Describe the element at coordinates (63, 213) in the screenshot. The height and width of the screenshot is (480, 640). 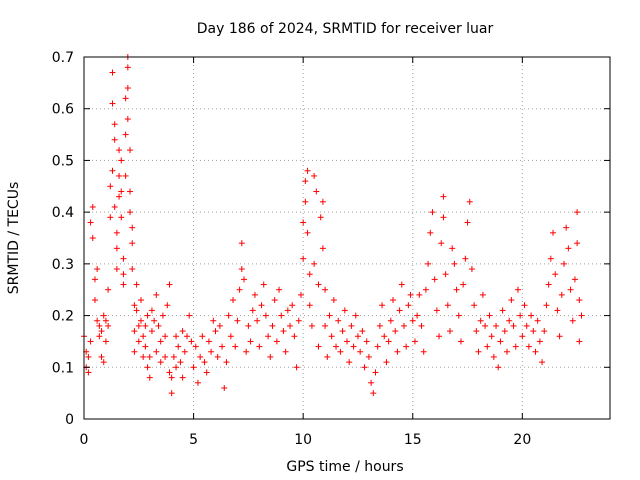
I see `y-tick-label: 0.4` at that location.